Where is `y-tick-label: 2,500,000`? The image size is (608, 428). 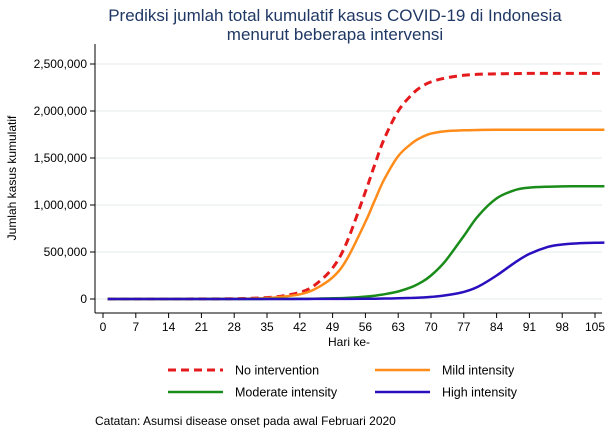
y-tick-label: 2,500,000 is located at coordinates (61, 64).